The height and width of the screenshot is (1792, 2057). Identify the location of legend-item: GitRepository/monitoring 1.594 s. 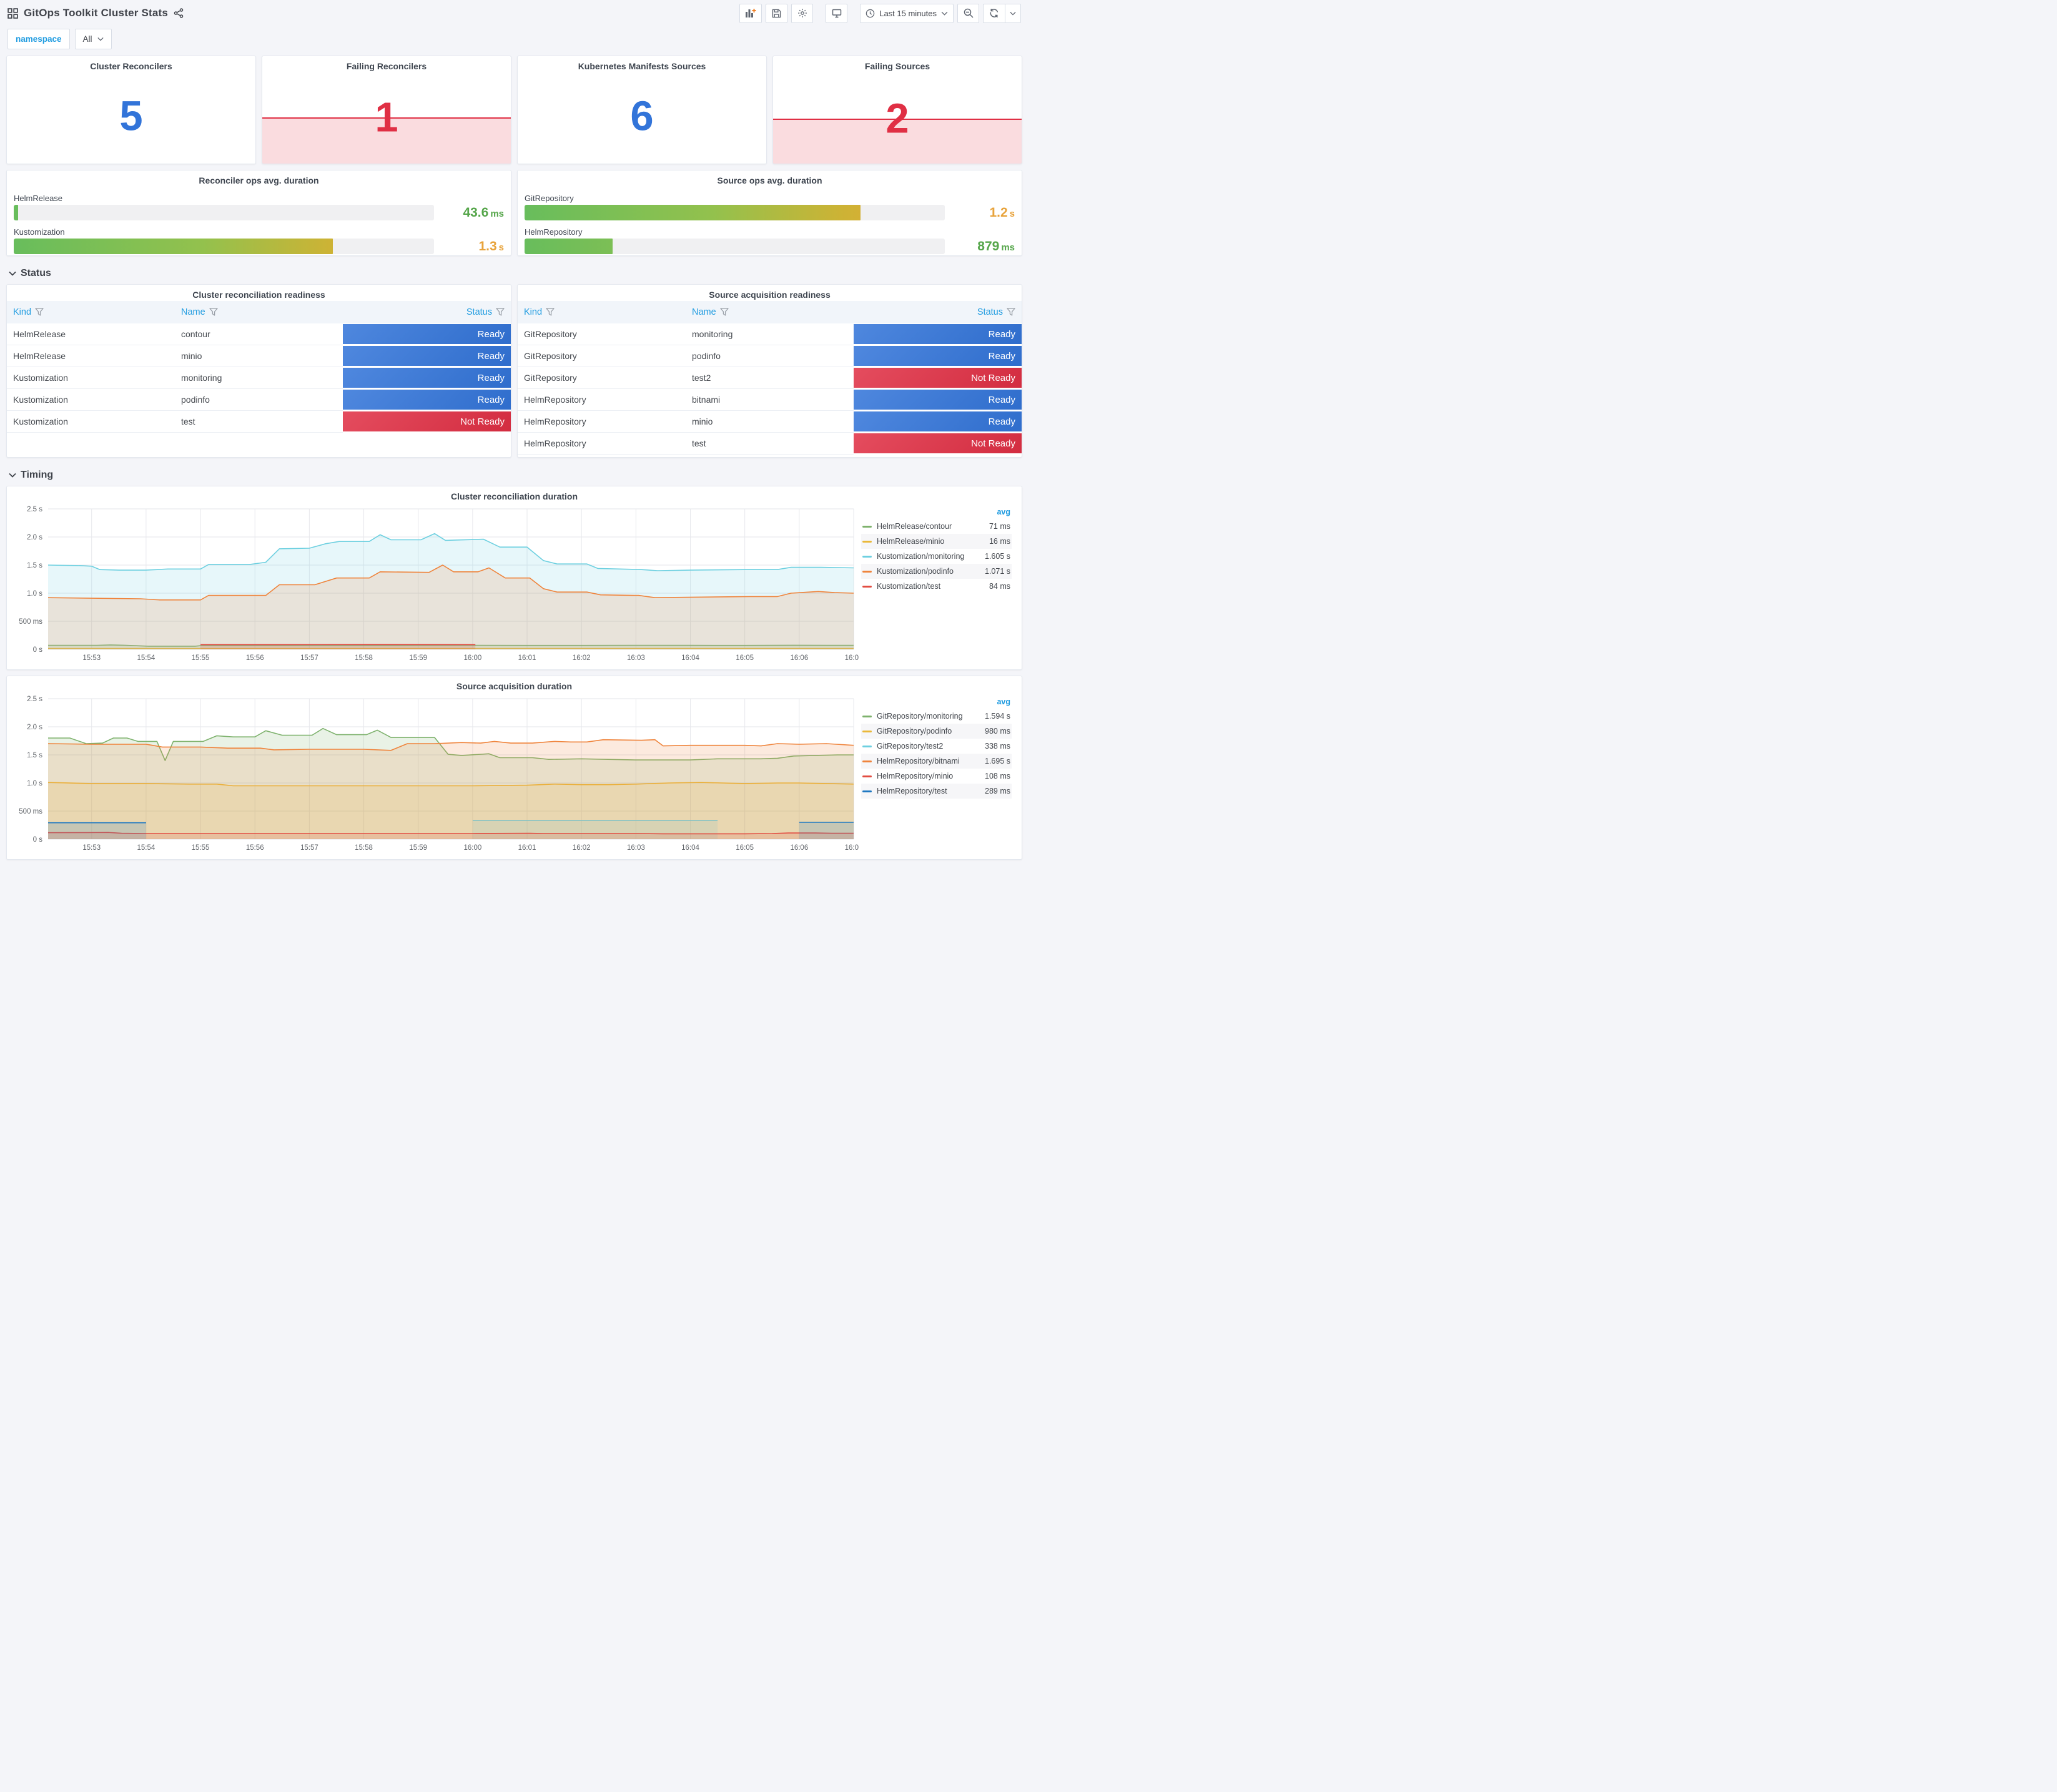
(937, 716).